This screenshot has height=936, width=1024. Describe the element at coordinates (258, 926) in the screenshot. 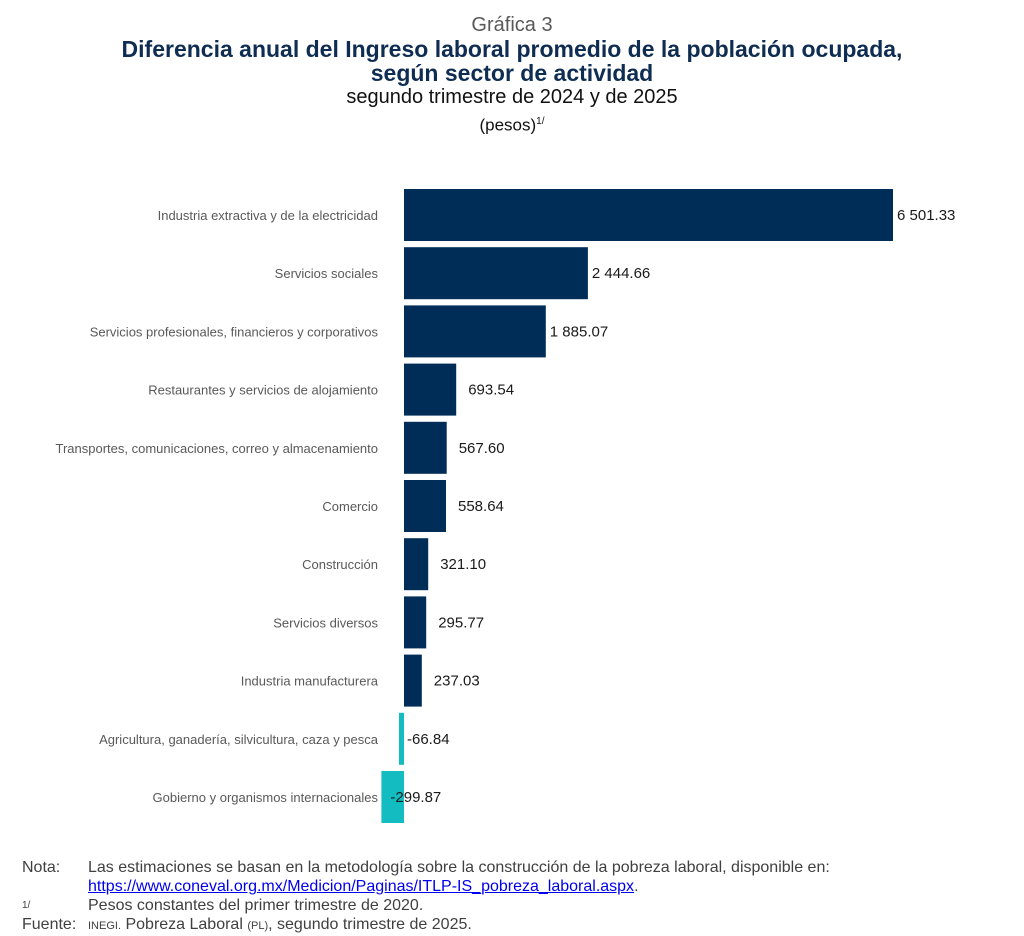

I see `source-abbr: (PL)` at that location.